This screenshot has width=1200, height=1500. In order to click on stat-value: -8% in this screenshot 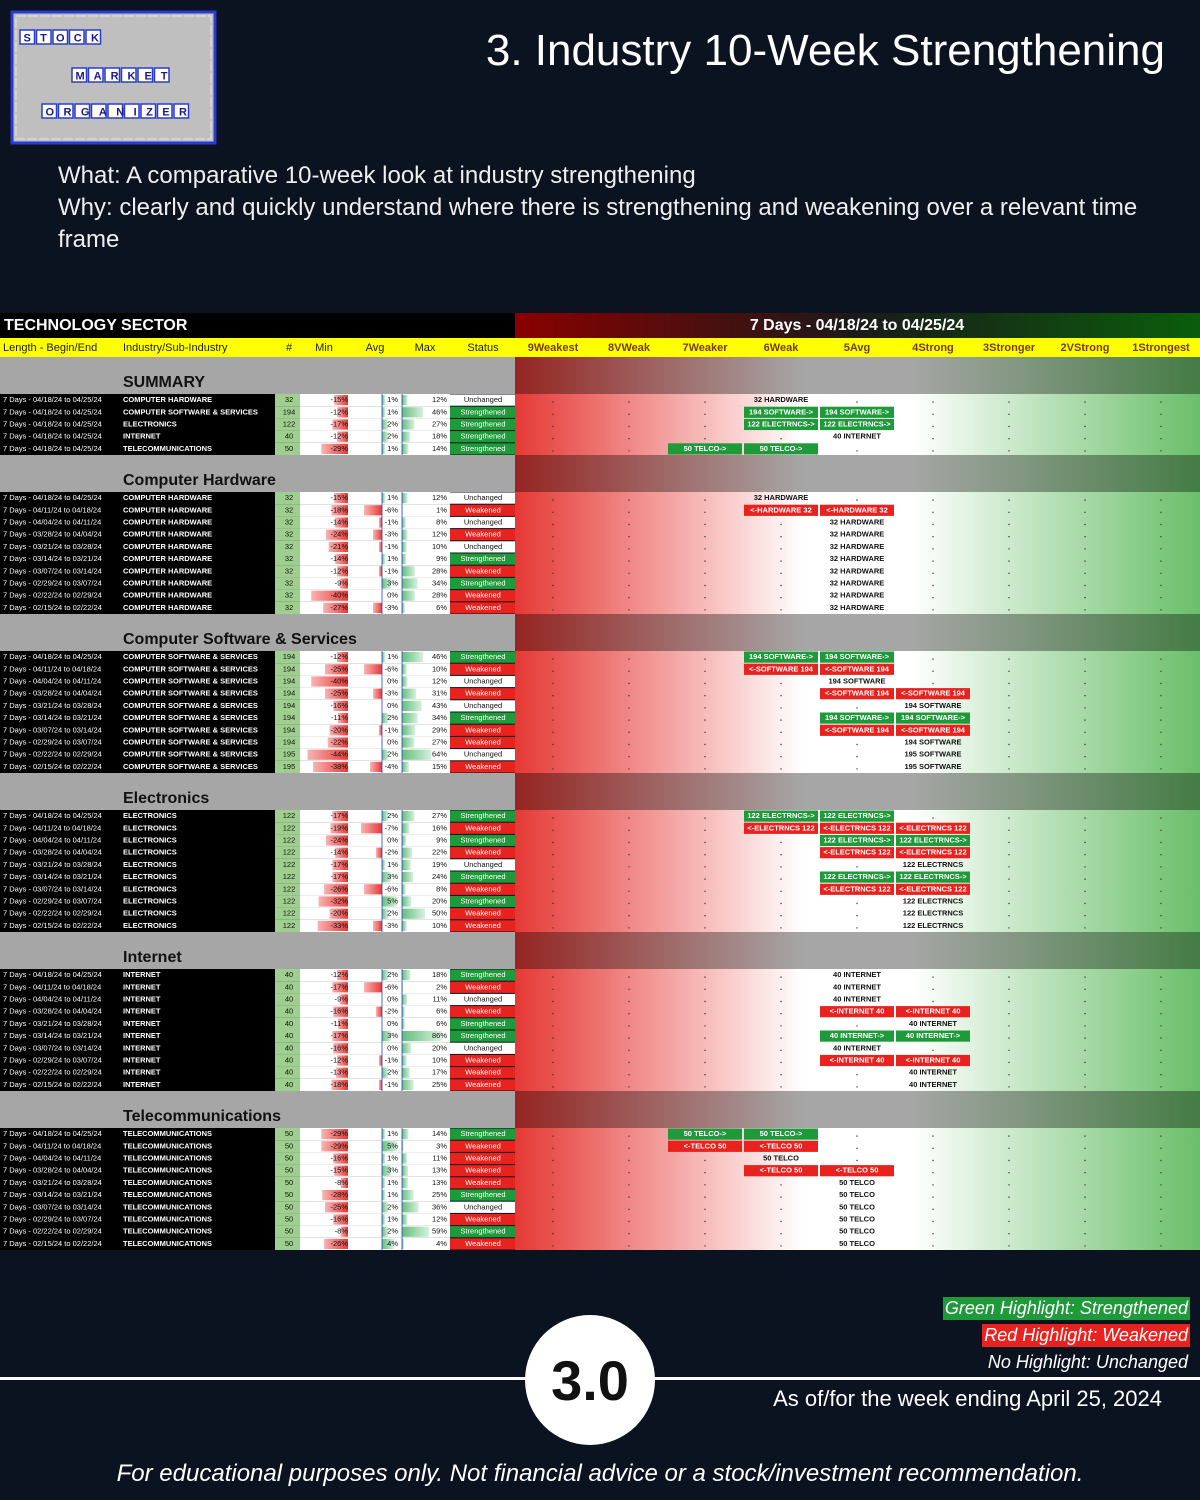, I will do `click(342, 1182)`.